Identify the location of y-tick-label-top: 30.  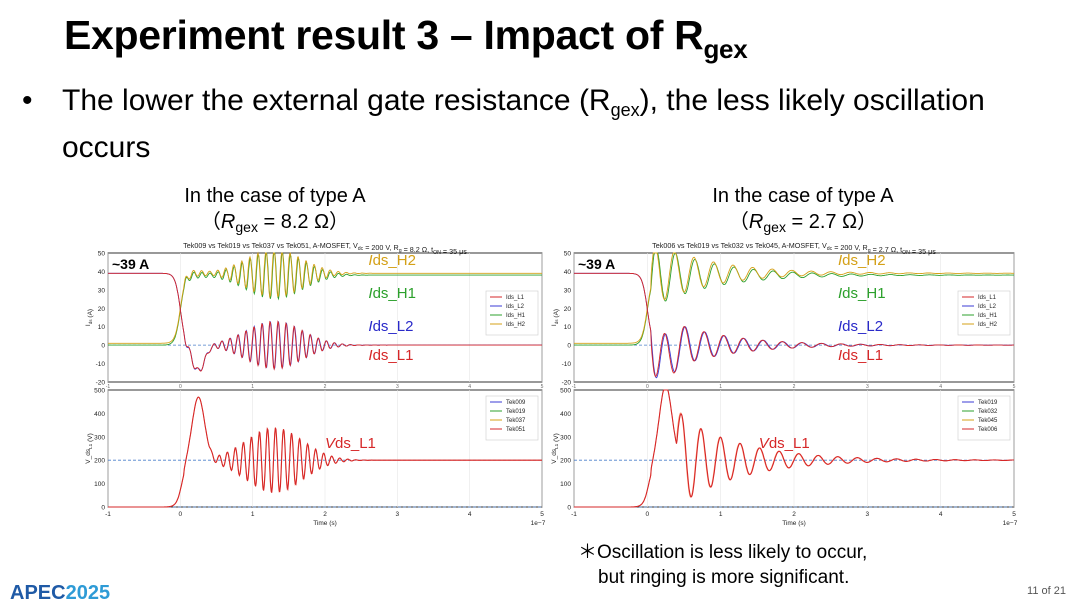
(102, 290).